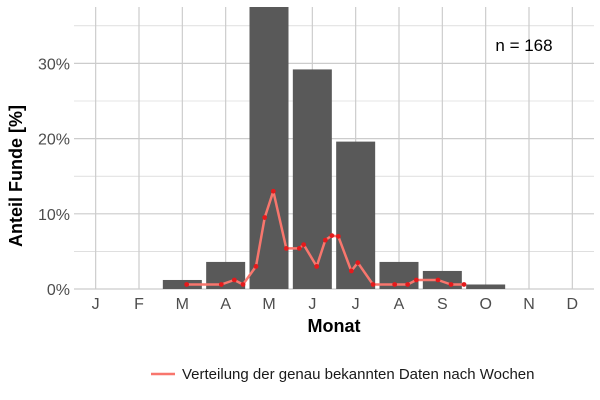 The height and width of the screenshot is (400, 600). I want to click on y-tick-label: 30%, so click(54, 64).